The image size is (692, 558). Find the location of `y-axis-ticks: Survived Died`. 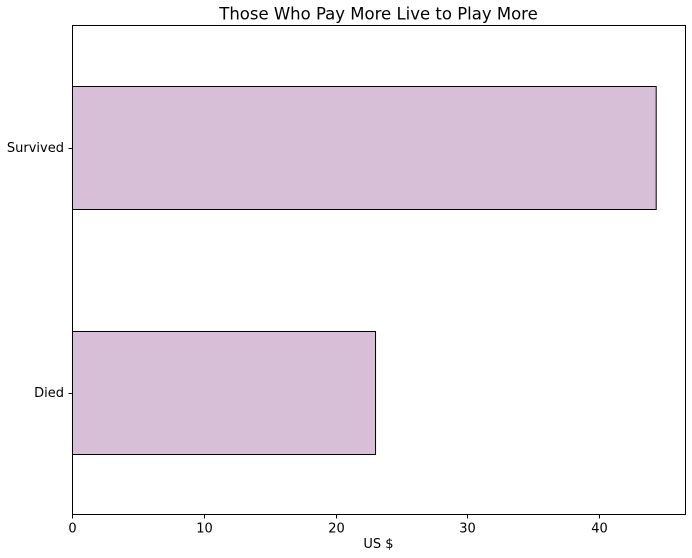

y-axis-ticks: Survived Died is located at coordinates (39, 271).